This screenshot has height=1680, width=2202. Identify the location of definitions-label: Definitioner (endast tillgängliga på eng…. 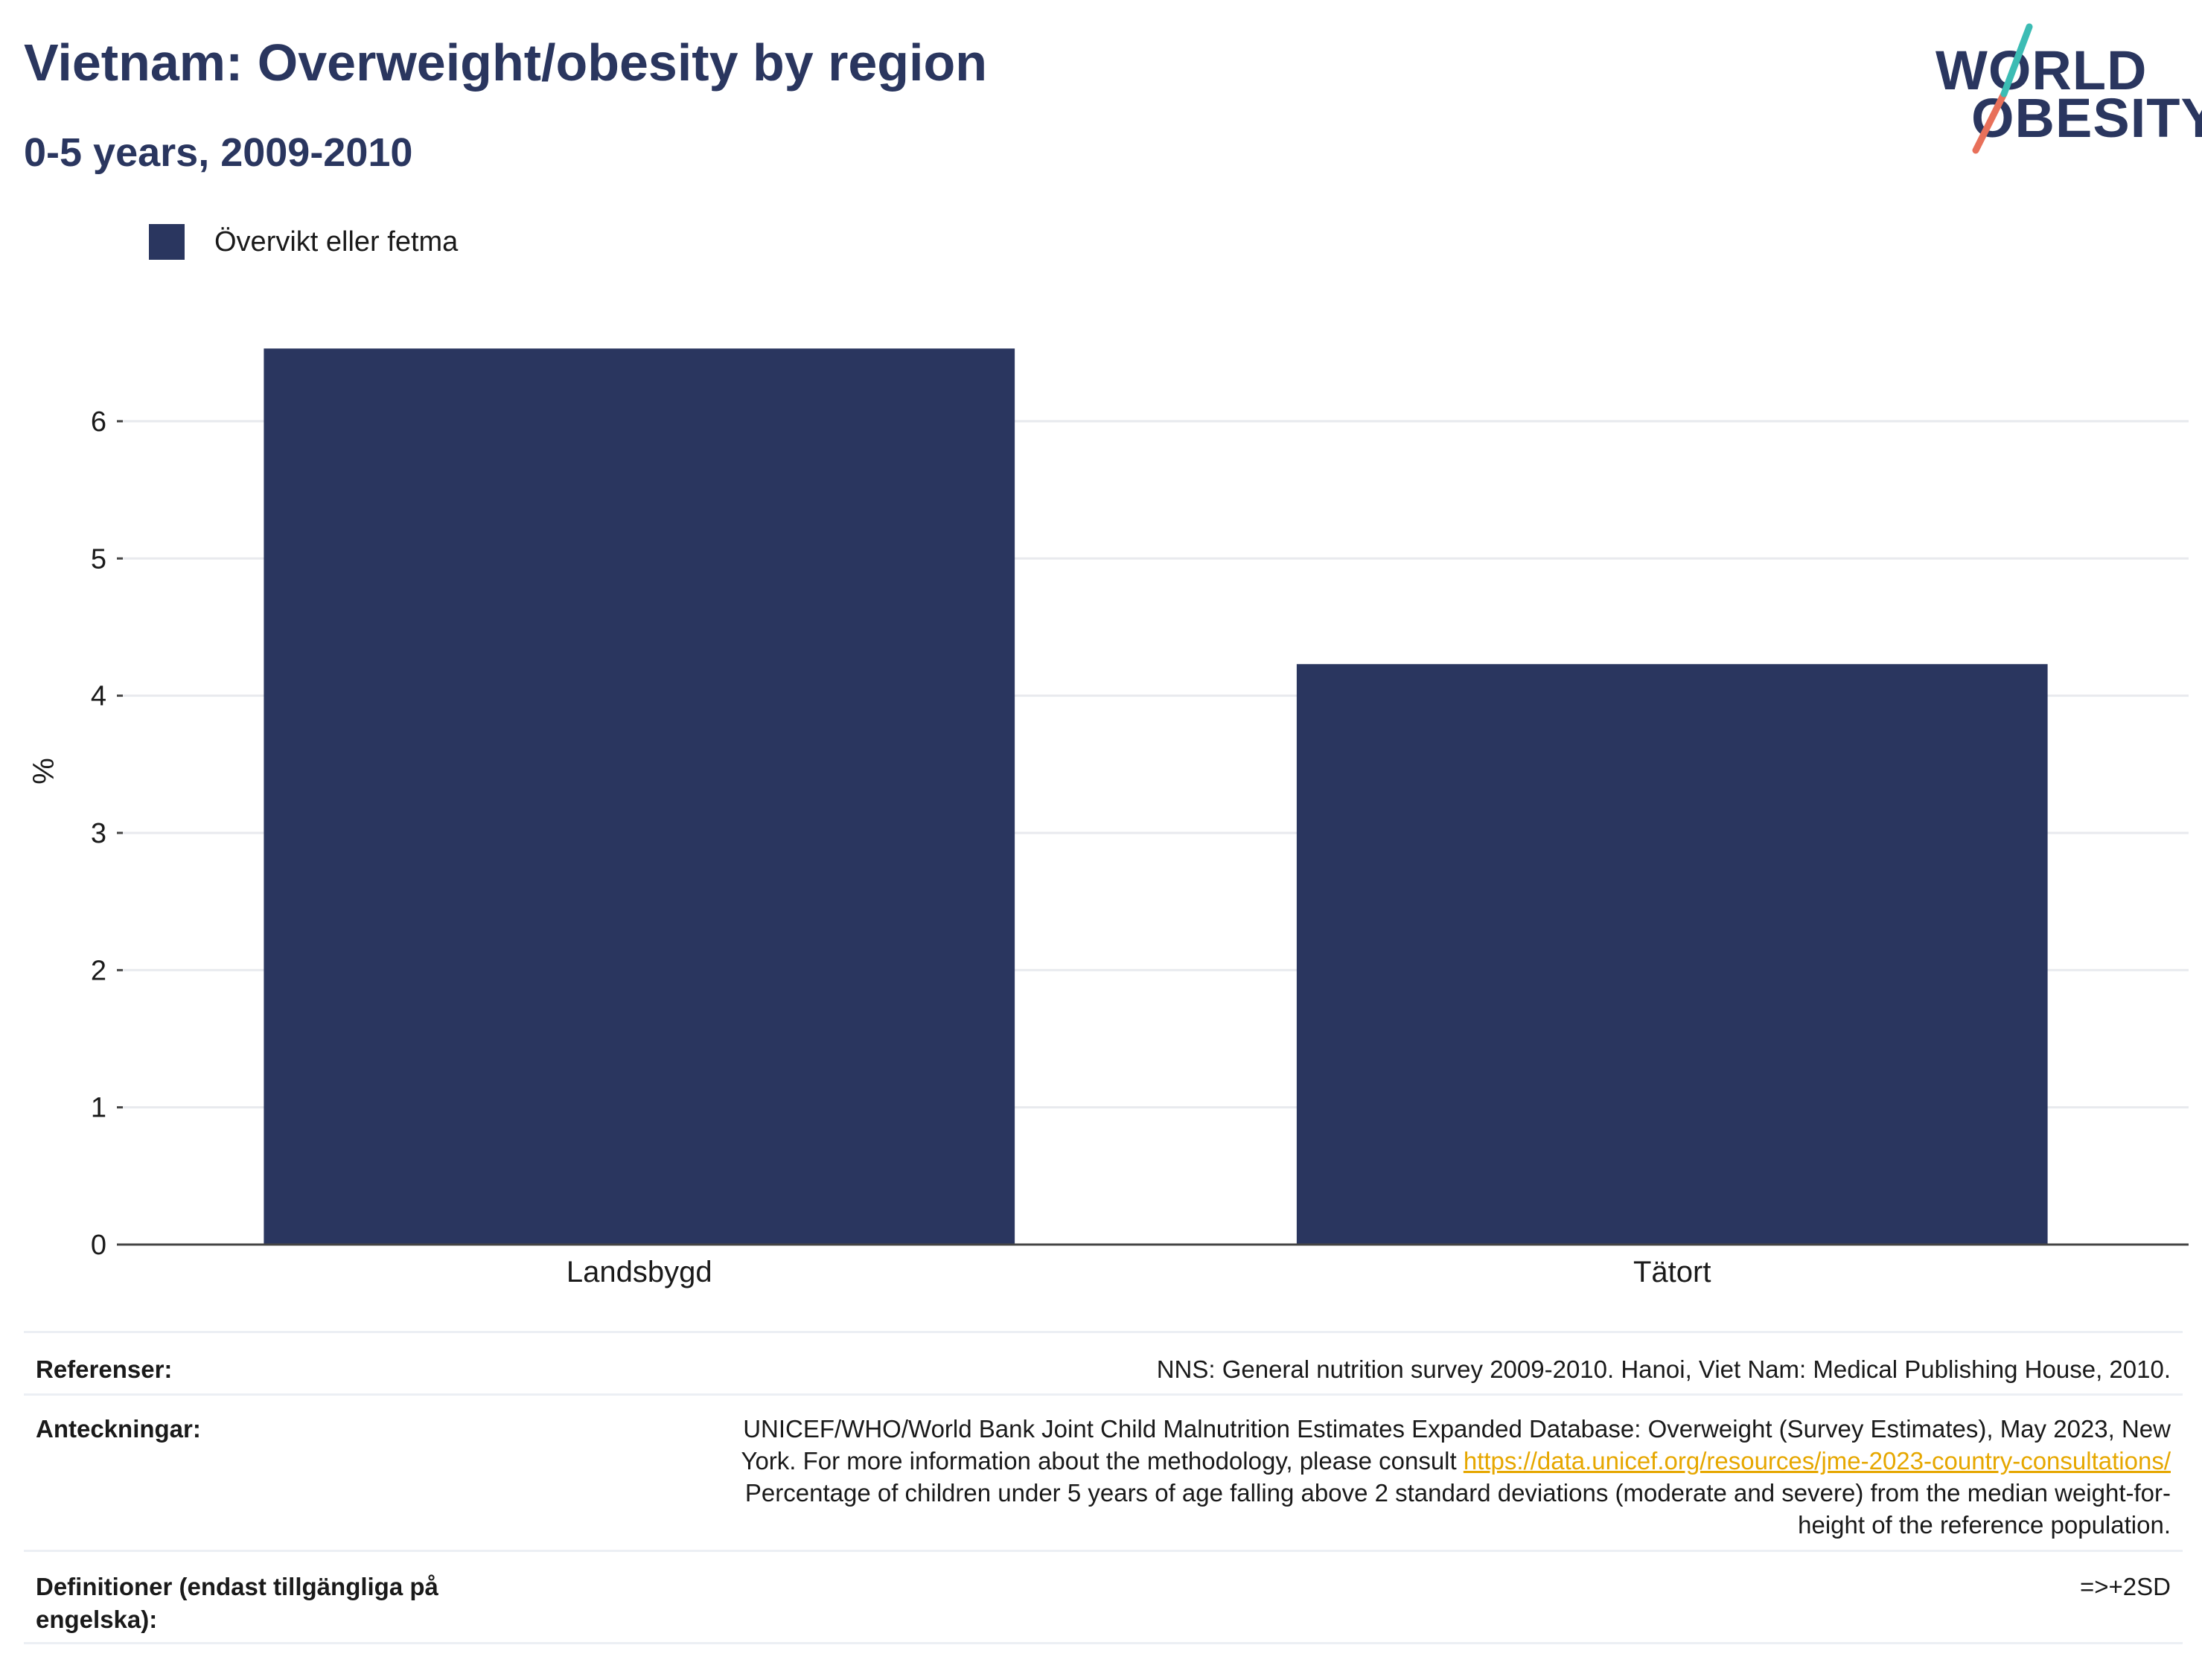
(237, 1603).